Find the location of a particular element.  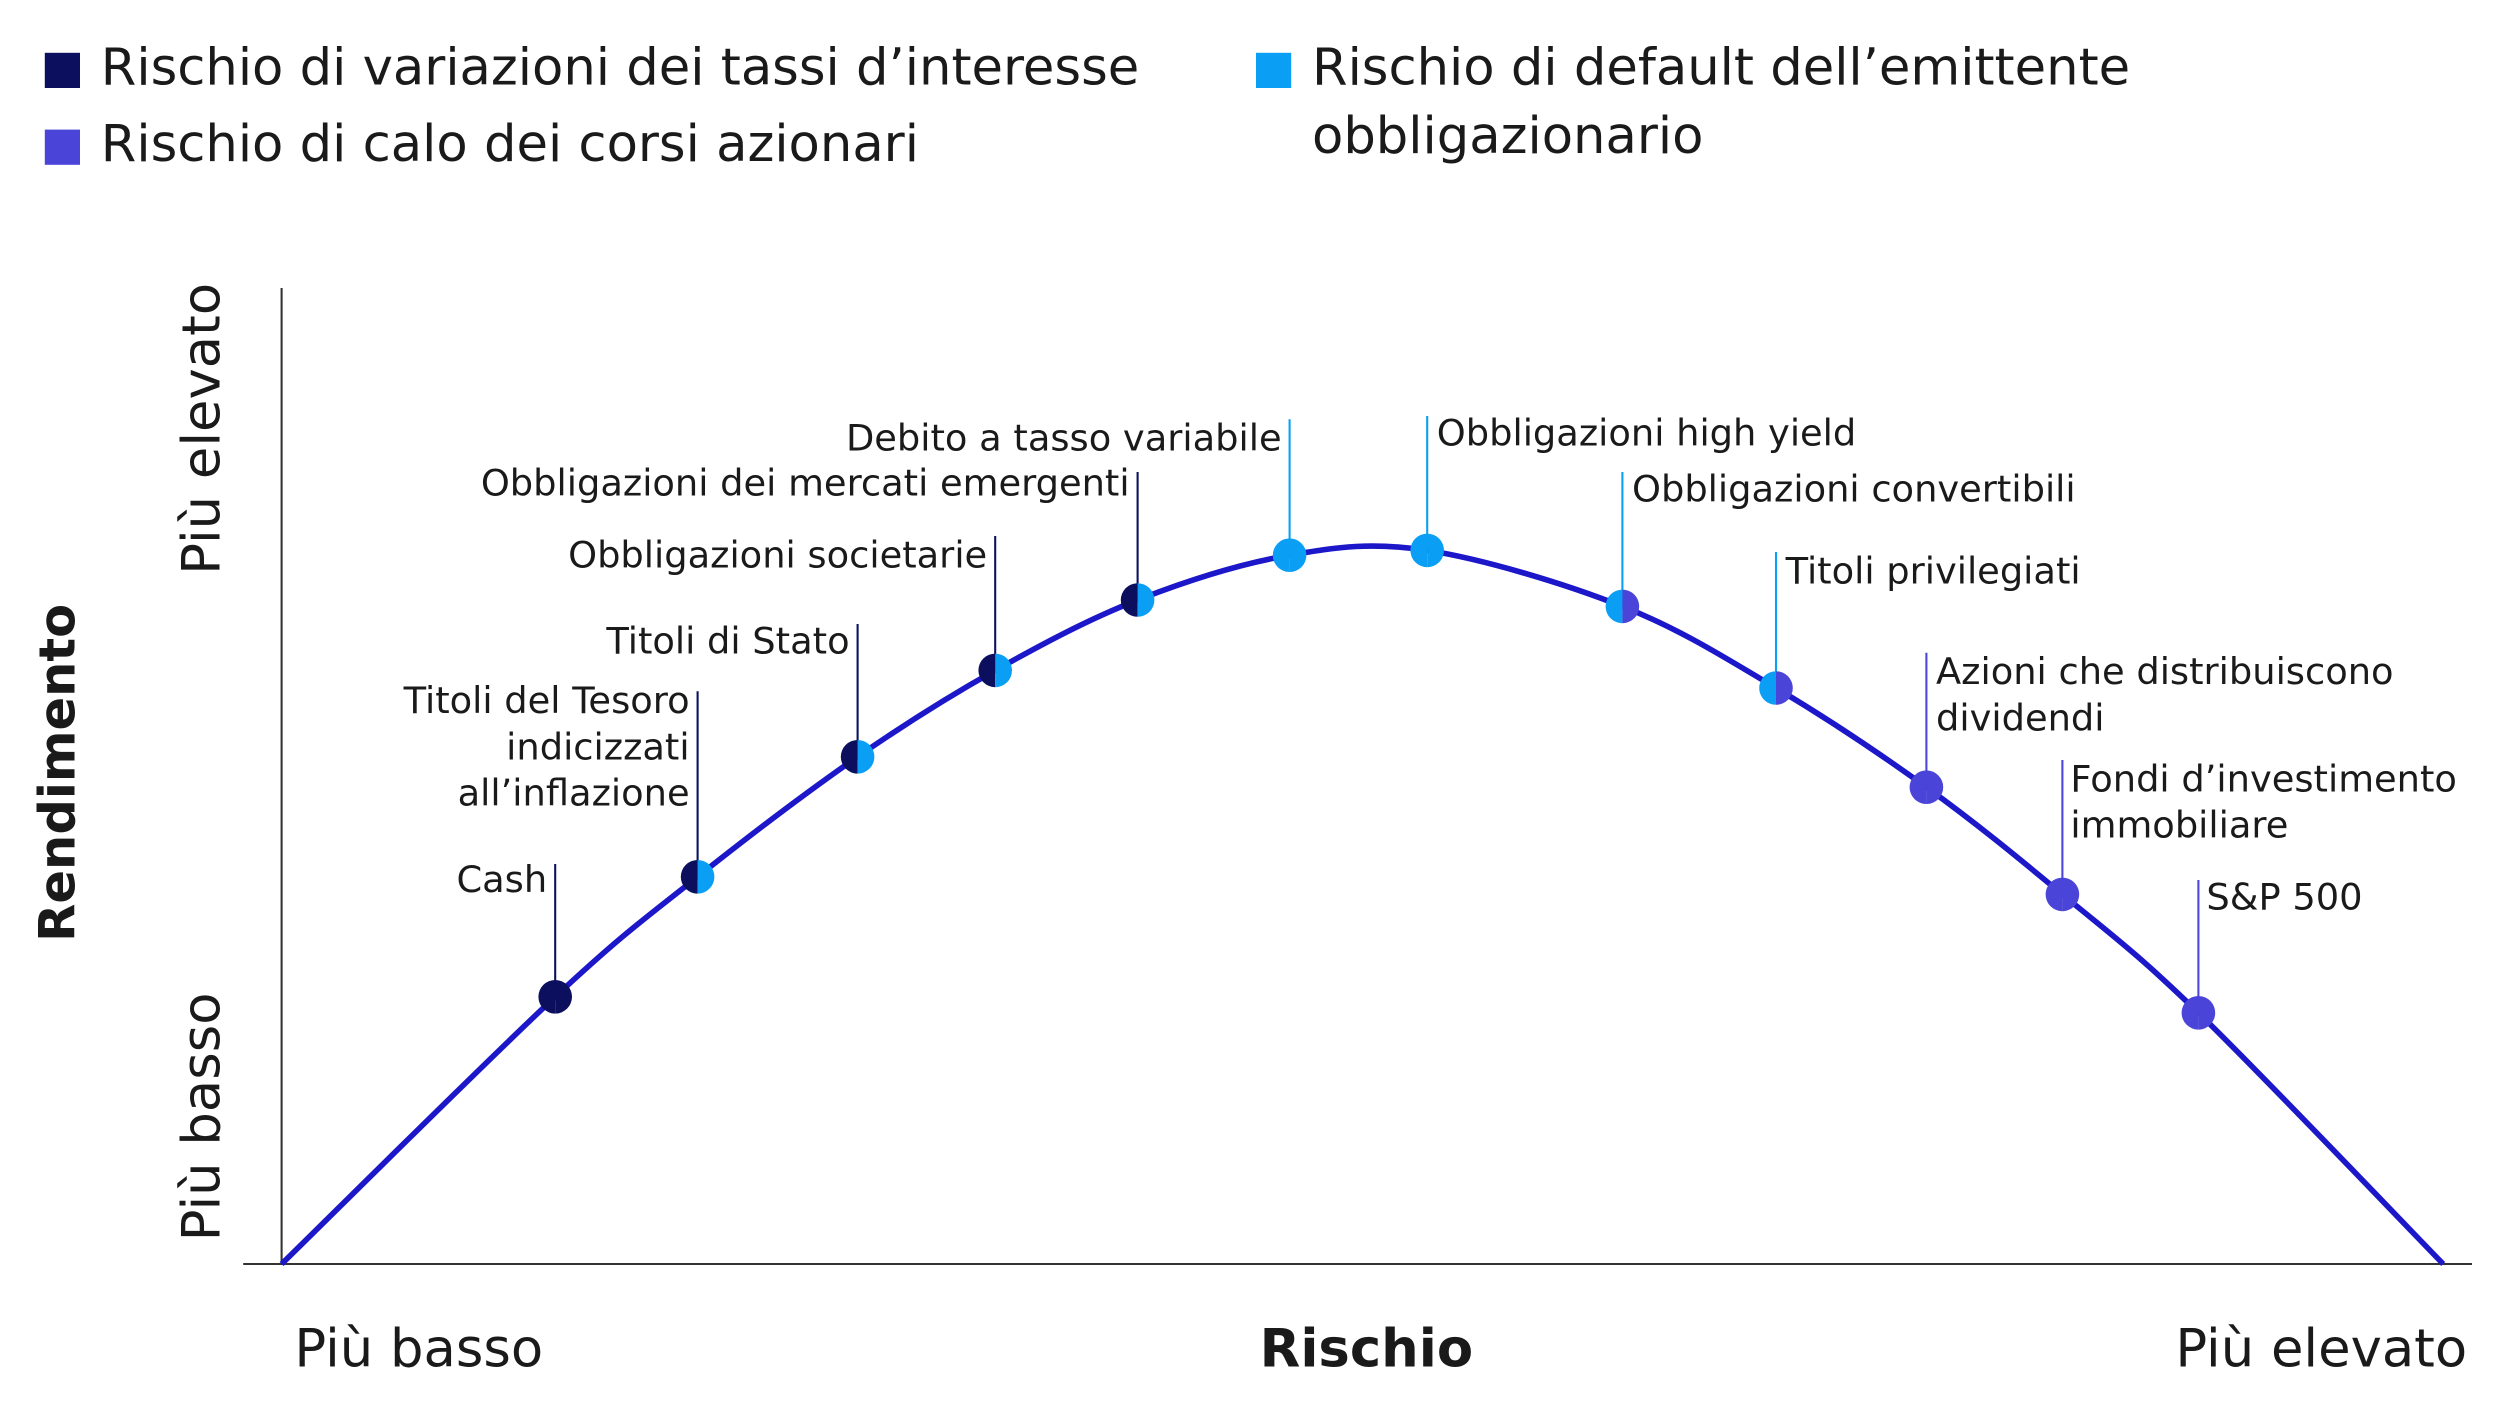

point-label: Obbligazioni dei mercati emergenti is located at coordinates (805, 482).